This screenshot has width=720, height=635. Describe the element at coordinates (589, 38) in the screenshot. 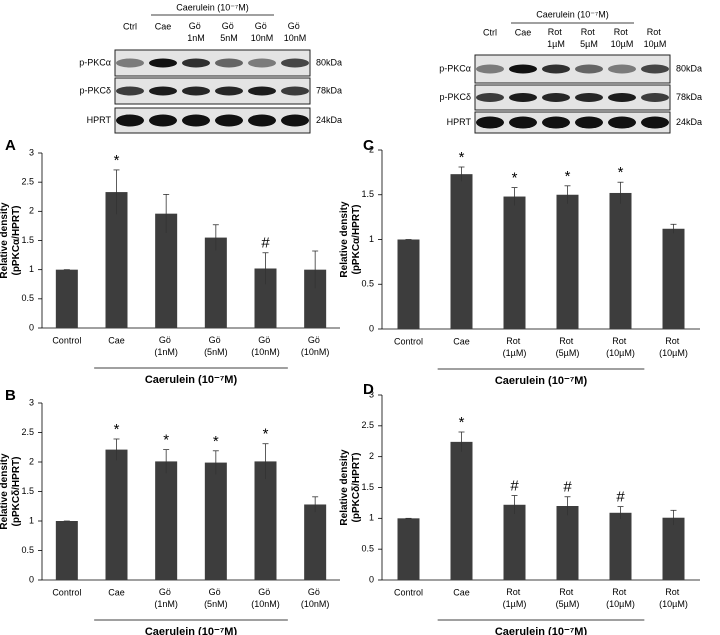

I see `lane-label: Rot 5µM` at that location.